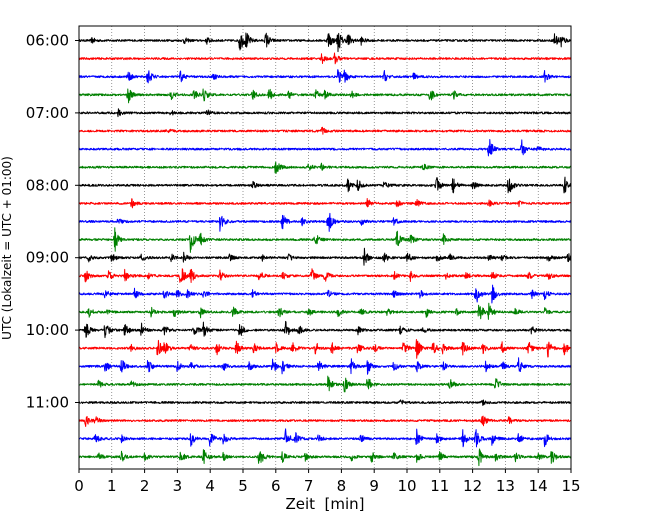 The height and width of the screenshot is (520, 650). I want to click on x-tick-label: 2, so click(145, 486).